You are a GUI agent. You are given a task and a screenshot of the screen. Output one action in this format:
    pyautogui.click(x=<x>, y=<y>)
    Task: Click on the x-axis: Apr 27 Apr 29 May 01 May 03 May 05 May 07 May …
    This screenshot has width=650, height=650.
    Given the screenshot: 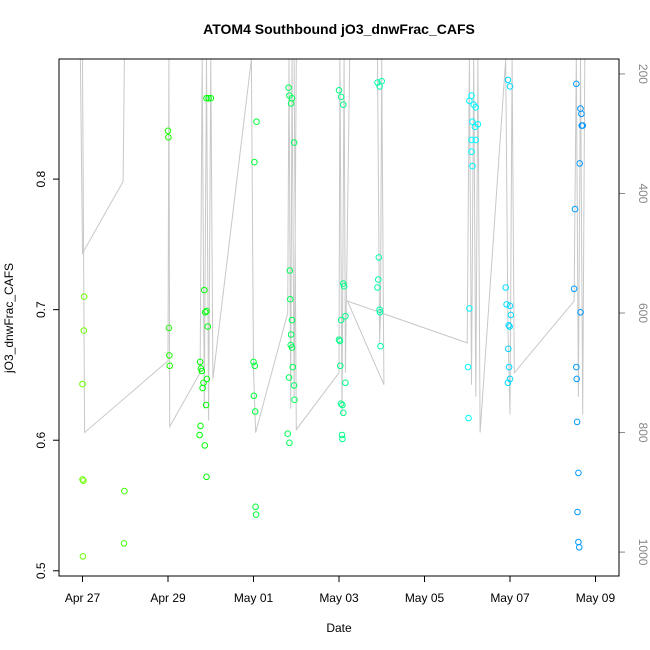 What is the action you would take?
    pyautogui.click(x=340, y=590)
    